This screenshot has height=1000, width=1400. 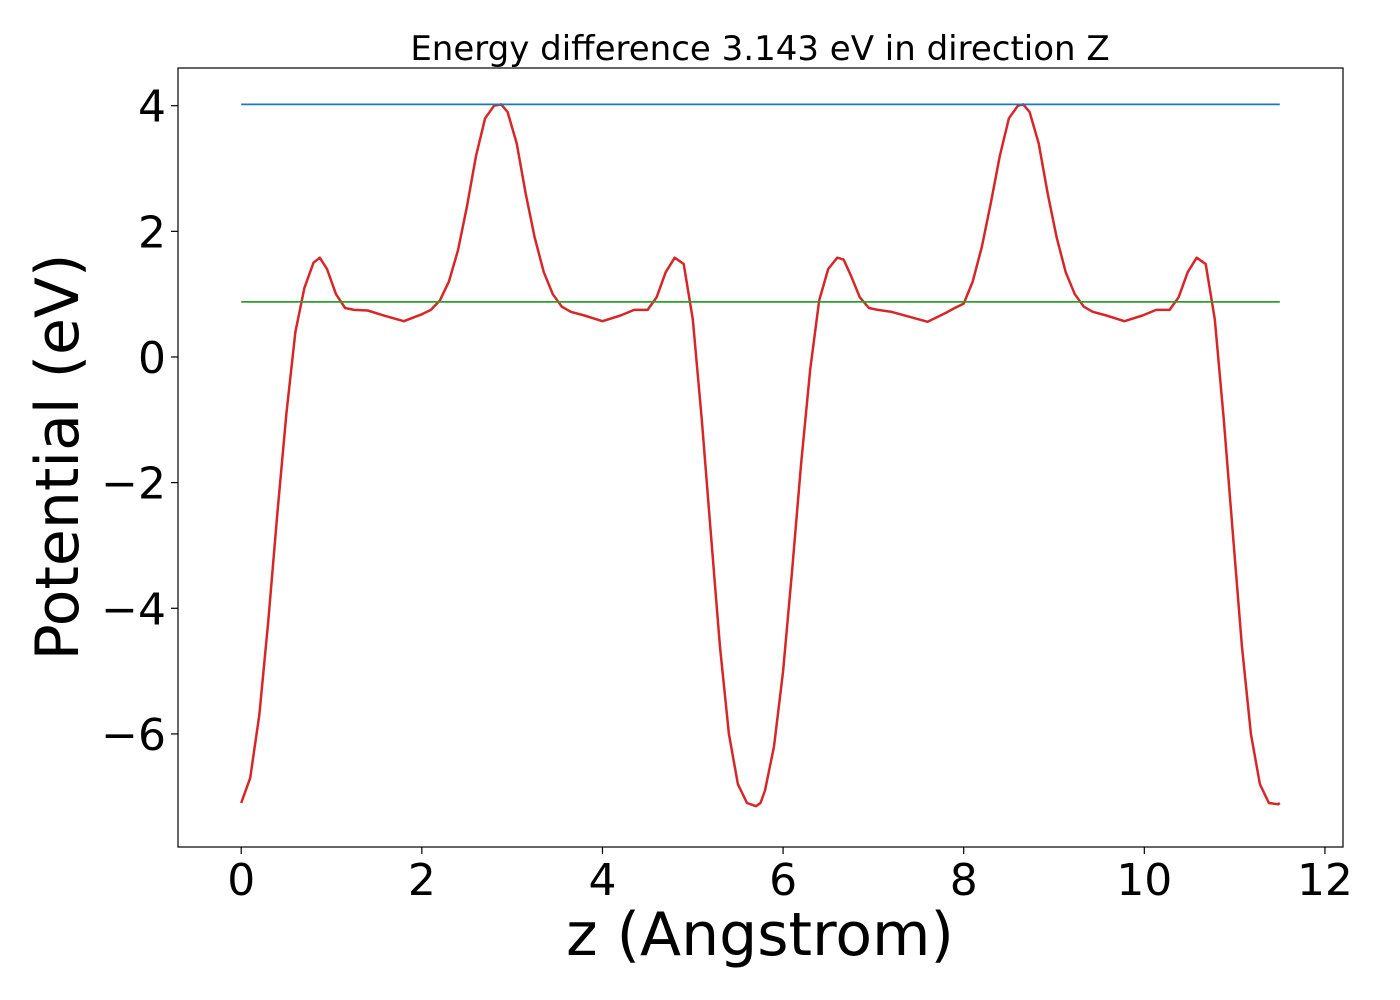 I want to click on y-tick-label: 4, so click(x=152, y=107).